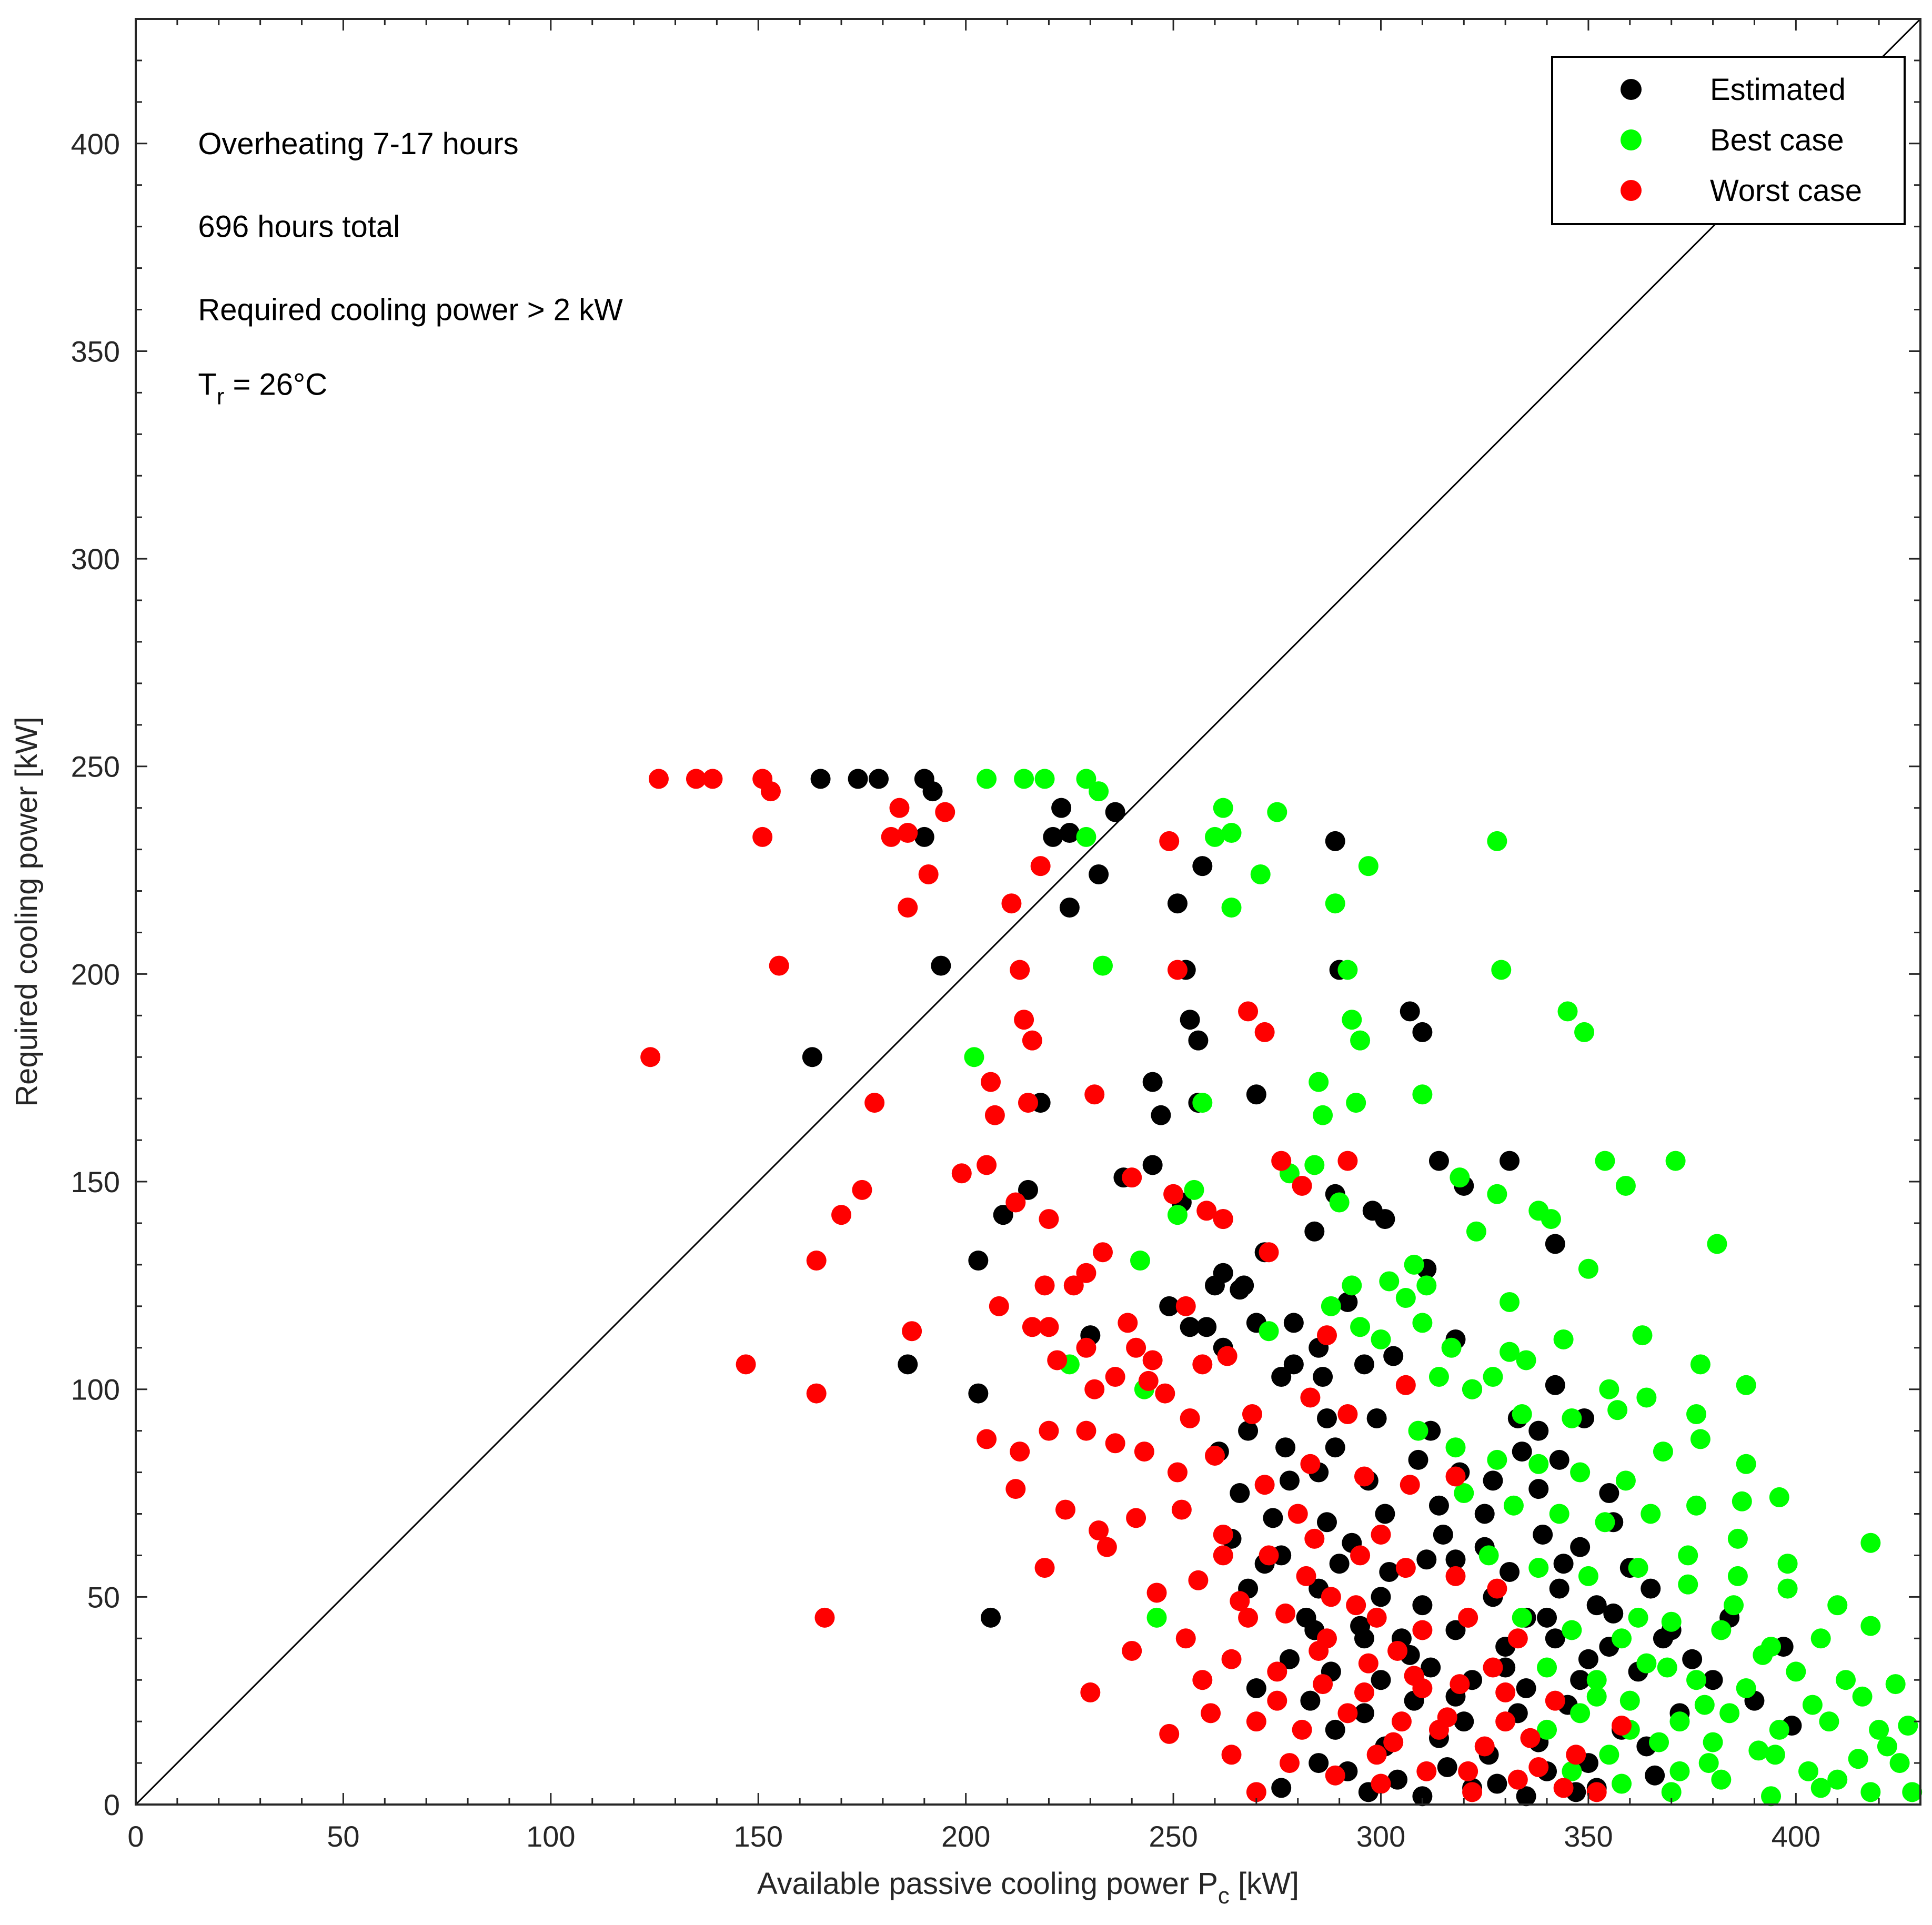 The height and width of the screenshot is (1925, 1932). What do you see at coordinates (262, 389) in the screenshot?
I see `annotation-room-temperature: Tr = 26°C` at bounding box center [262, 389].